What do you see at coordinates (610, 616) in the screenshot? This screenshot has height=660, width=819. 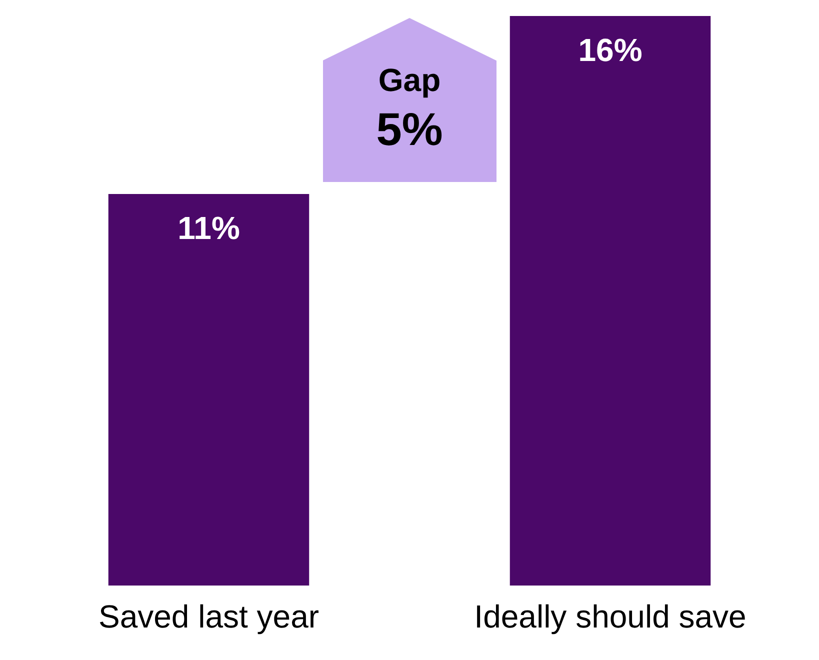 I see `x-tick-label: Ideally should save` at bounding box center [610, 616].